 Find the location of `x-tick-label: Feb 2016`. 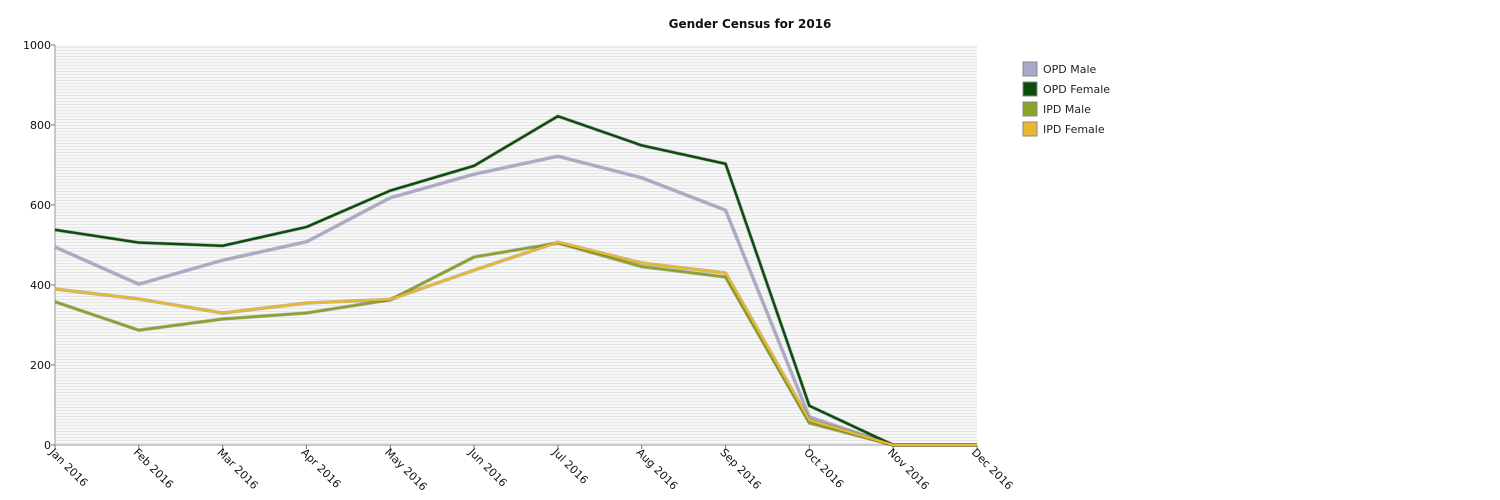

x-tick-label: Feb 2016 is located at coordinates (153, 468).